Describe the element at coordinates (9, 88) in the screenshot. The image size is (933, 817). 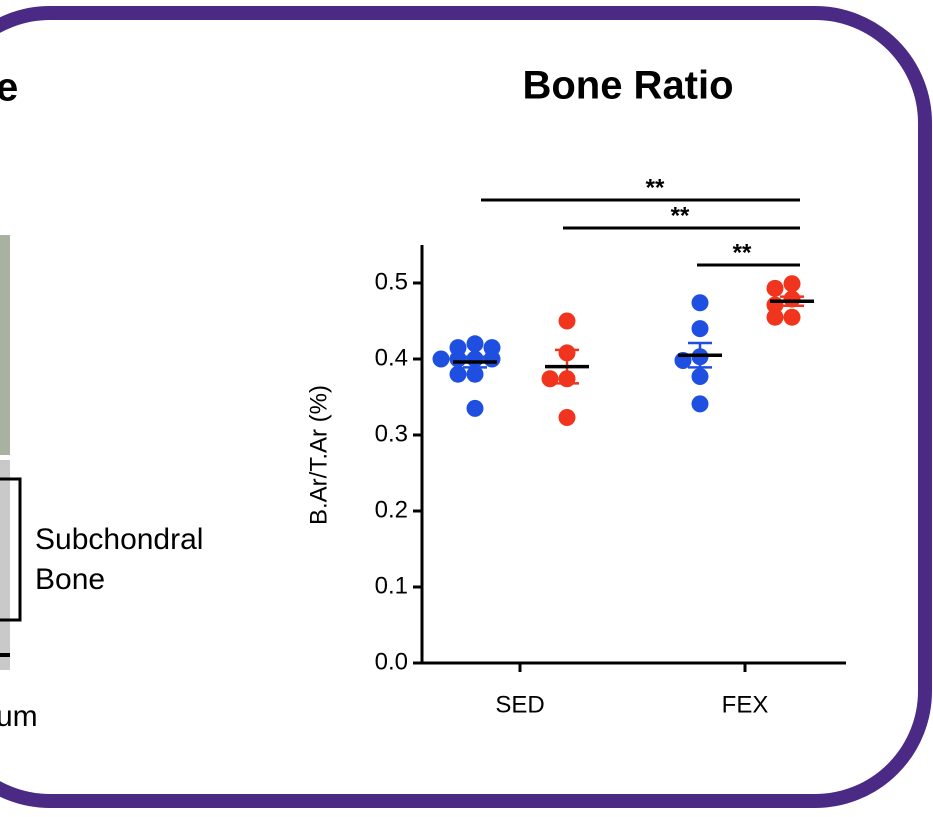
I see `panel-title: e` at that location.